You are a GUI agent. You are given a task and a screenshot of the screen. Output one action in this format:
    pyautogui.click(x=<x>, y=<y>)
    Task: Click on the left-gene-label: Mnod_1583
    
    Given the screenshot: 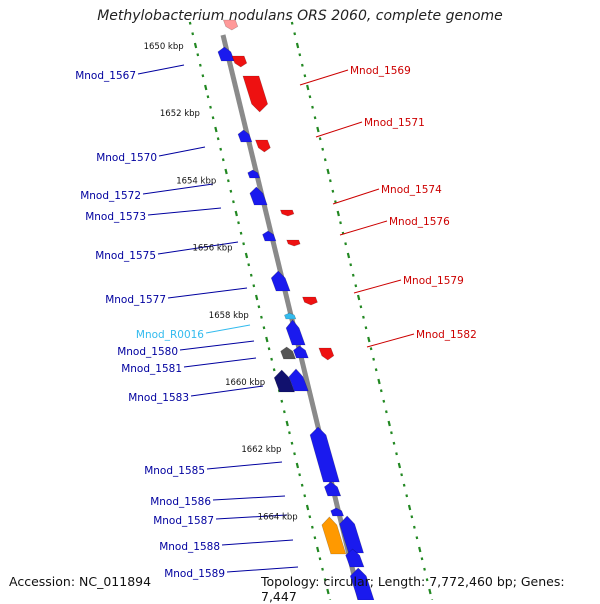 What is the action you would take?
    pyautogui.click(x=158, y=398)
    